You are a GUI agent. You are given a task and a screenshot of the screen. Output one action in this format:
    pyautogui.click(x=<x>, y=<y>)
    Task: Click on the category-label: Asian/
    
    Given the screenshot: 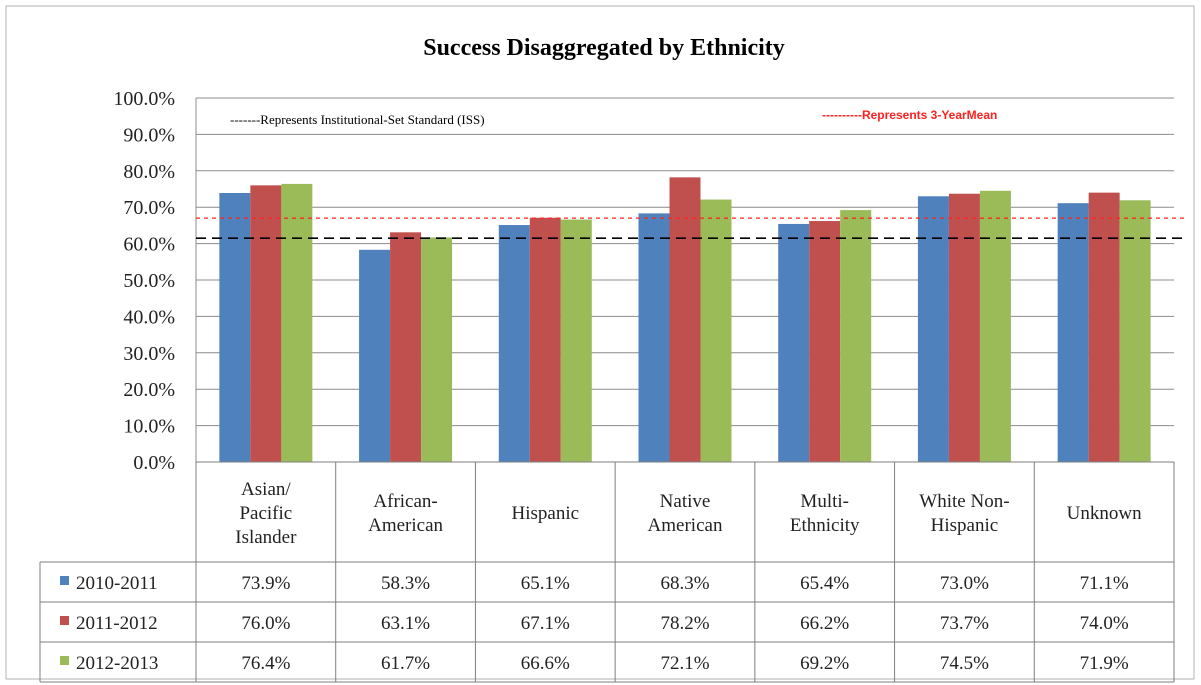 What is the action you would take?
    pyautogui.click(x=266, y=489)
    